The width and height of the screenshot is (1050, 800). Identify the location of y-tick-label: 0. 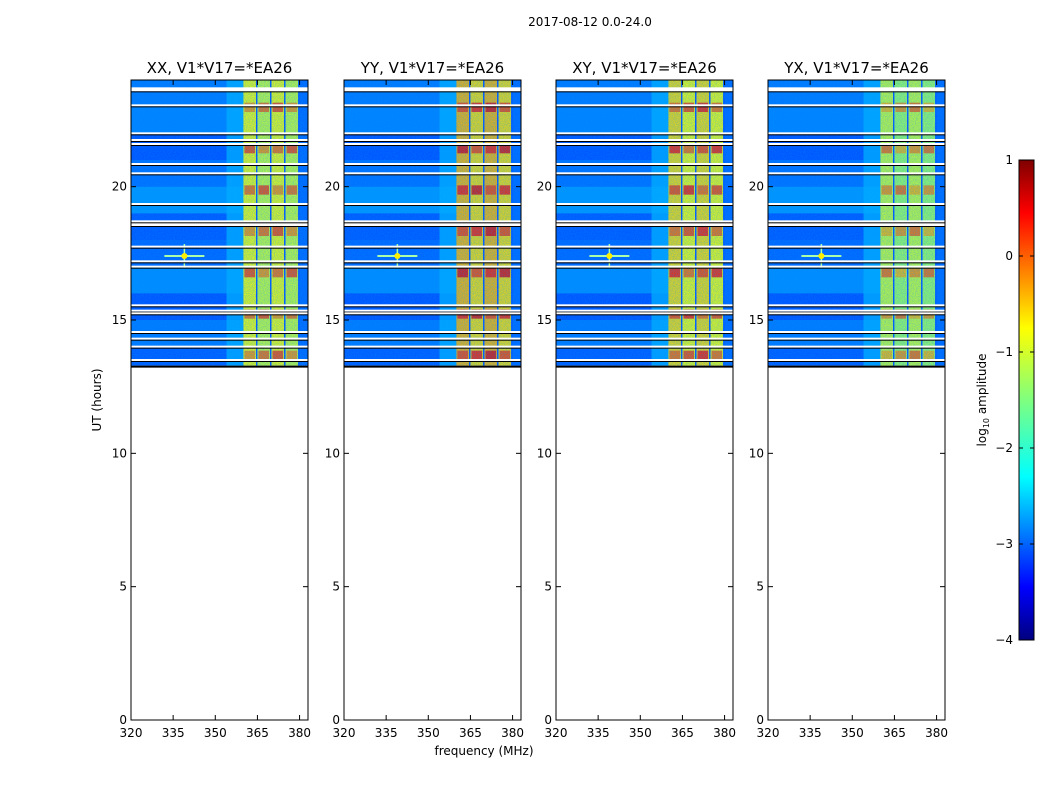
(760, 720).